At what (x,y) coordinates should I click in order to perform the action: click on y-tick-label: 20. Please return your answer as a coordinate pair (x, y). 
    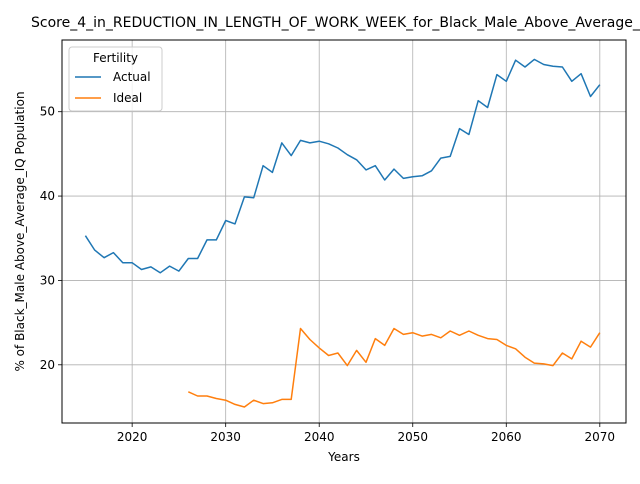
    Looking at the image, I should click on (47, 365).